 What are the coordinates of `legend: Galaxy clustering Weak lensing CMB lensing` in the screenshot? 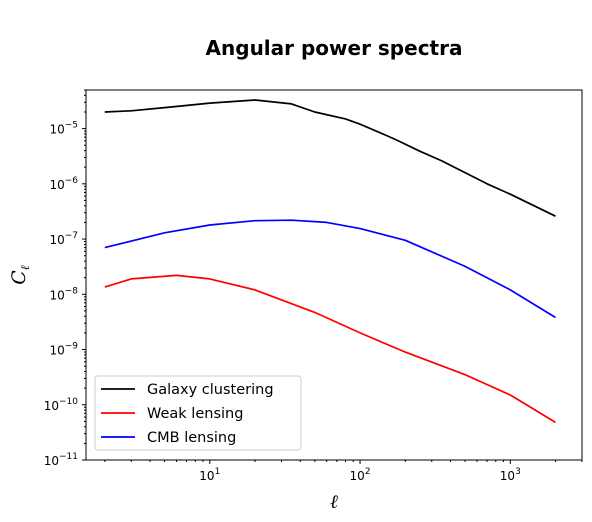 It's located at (198, 413).